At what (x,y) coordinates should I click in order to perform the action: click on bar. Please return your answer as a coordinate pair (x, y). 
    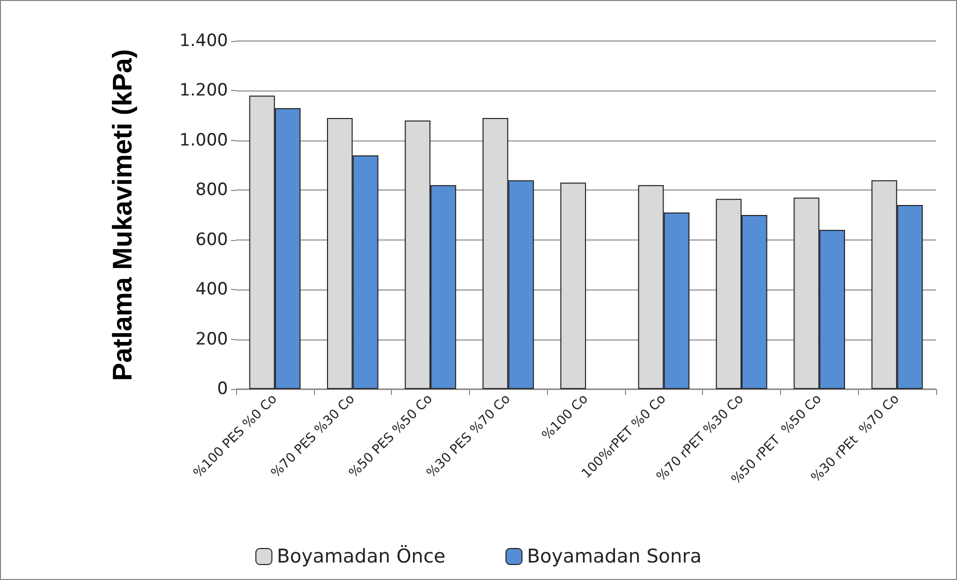
    Looking at the image, I should click on (573, 285).